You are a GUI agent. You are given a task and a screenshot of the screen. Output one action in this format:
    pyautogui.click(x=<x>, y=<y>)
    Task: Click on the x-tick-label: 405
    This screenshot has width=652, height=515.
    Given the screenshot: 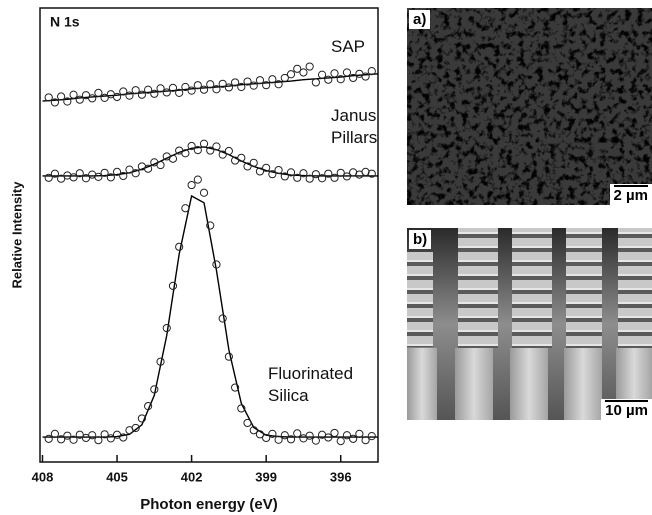 What is the action you would take?
    pyautogui.click(x=117, y=476)
    